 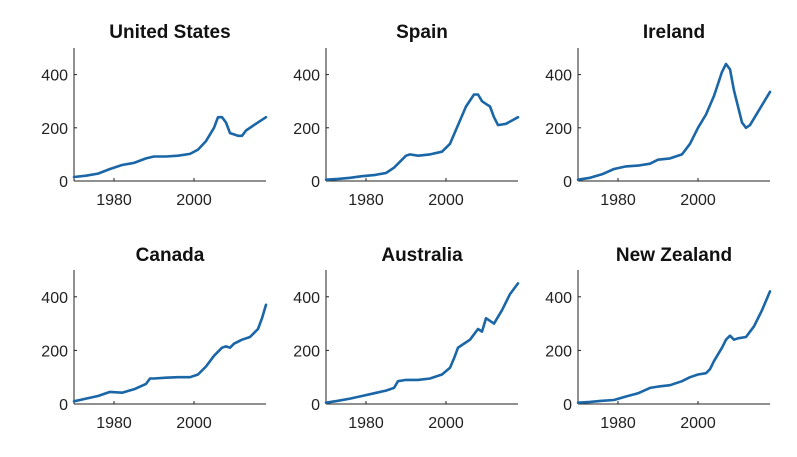 I want to click on panel-0: United States 0 200 400 1980 2000, so click(x=154, y=115).